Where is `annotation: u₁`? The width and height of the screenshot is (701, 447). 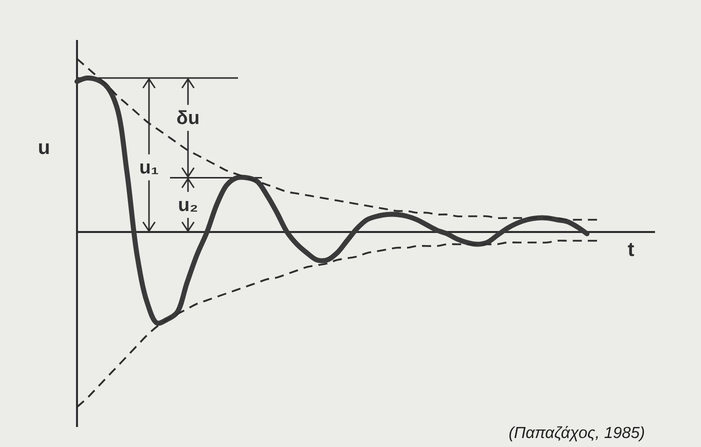 annotation: u₁ is located at coordinates (149, 167).